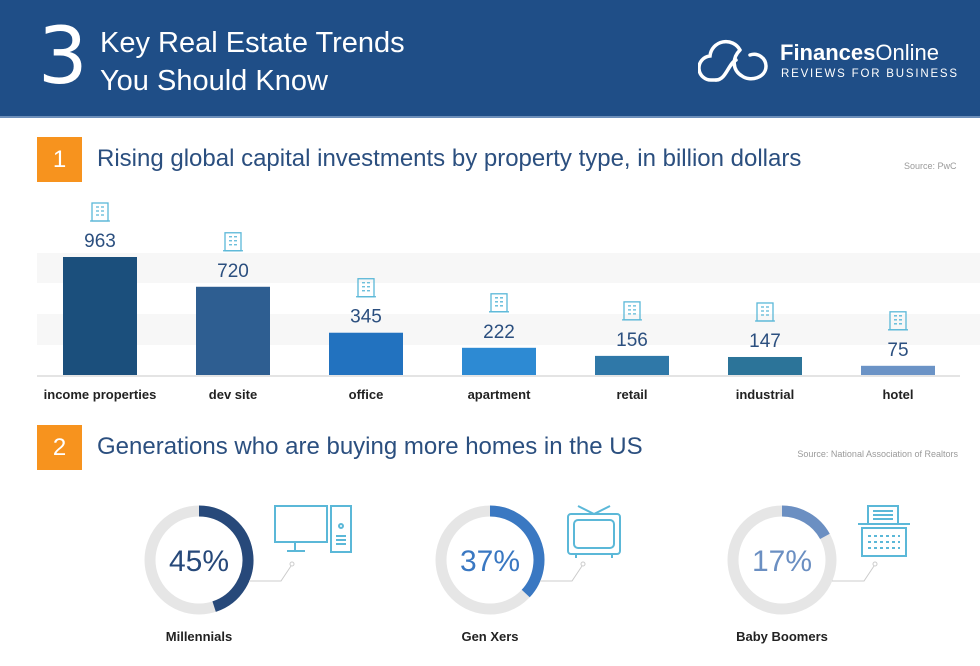 The image size is (980, 666). What do you see at coordinates (765, 312) in the screenshot?
I see `factory-icon` at bounding box center [765, 312].